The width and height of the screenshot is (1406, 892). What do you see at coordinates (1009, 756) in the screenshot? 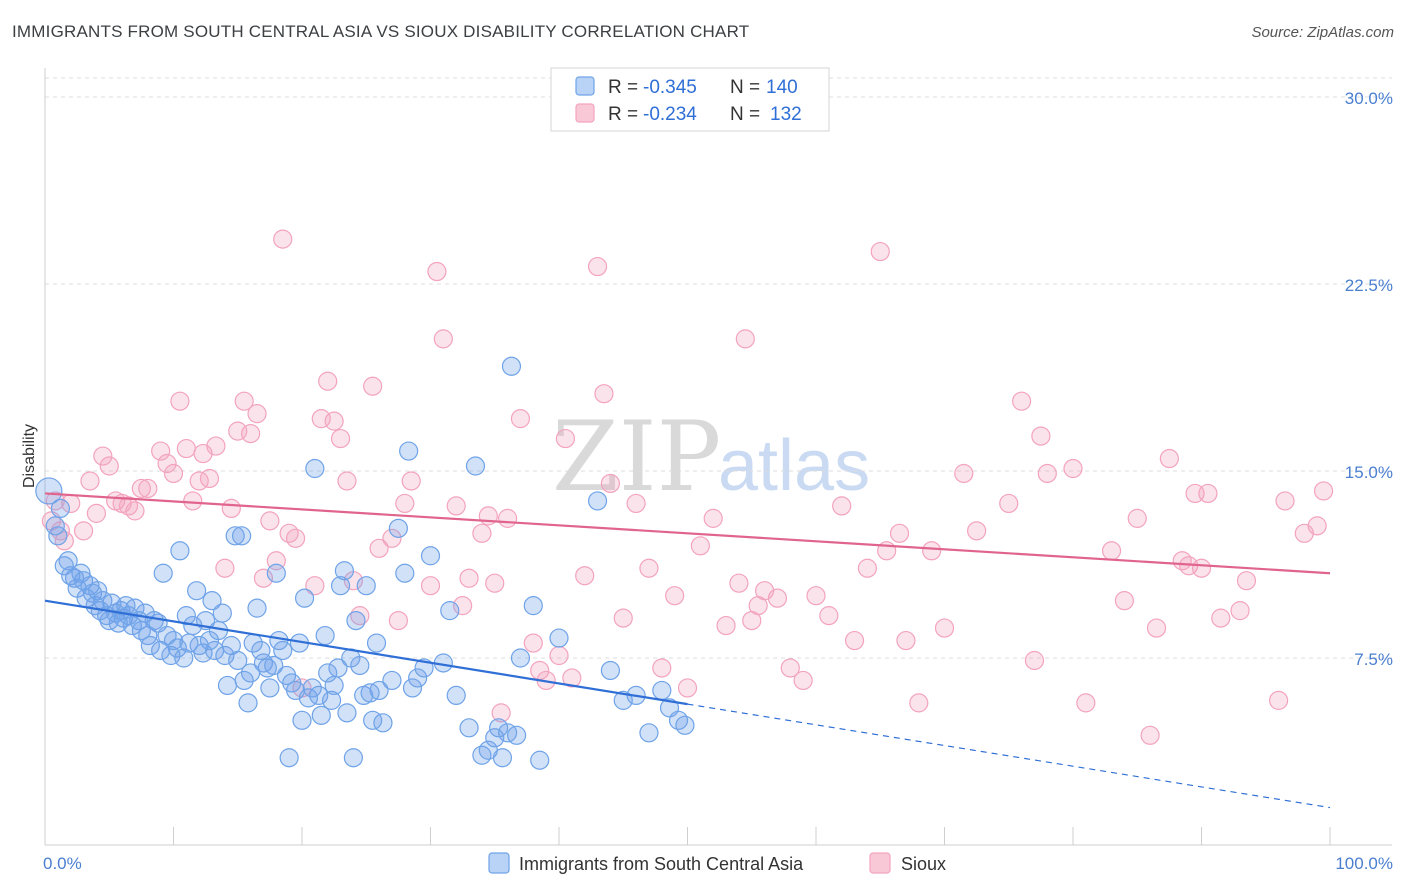
I see `trend-line-dashed` at bounding box center [1009, 756].